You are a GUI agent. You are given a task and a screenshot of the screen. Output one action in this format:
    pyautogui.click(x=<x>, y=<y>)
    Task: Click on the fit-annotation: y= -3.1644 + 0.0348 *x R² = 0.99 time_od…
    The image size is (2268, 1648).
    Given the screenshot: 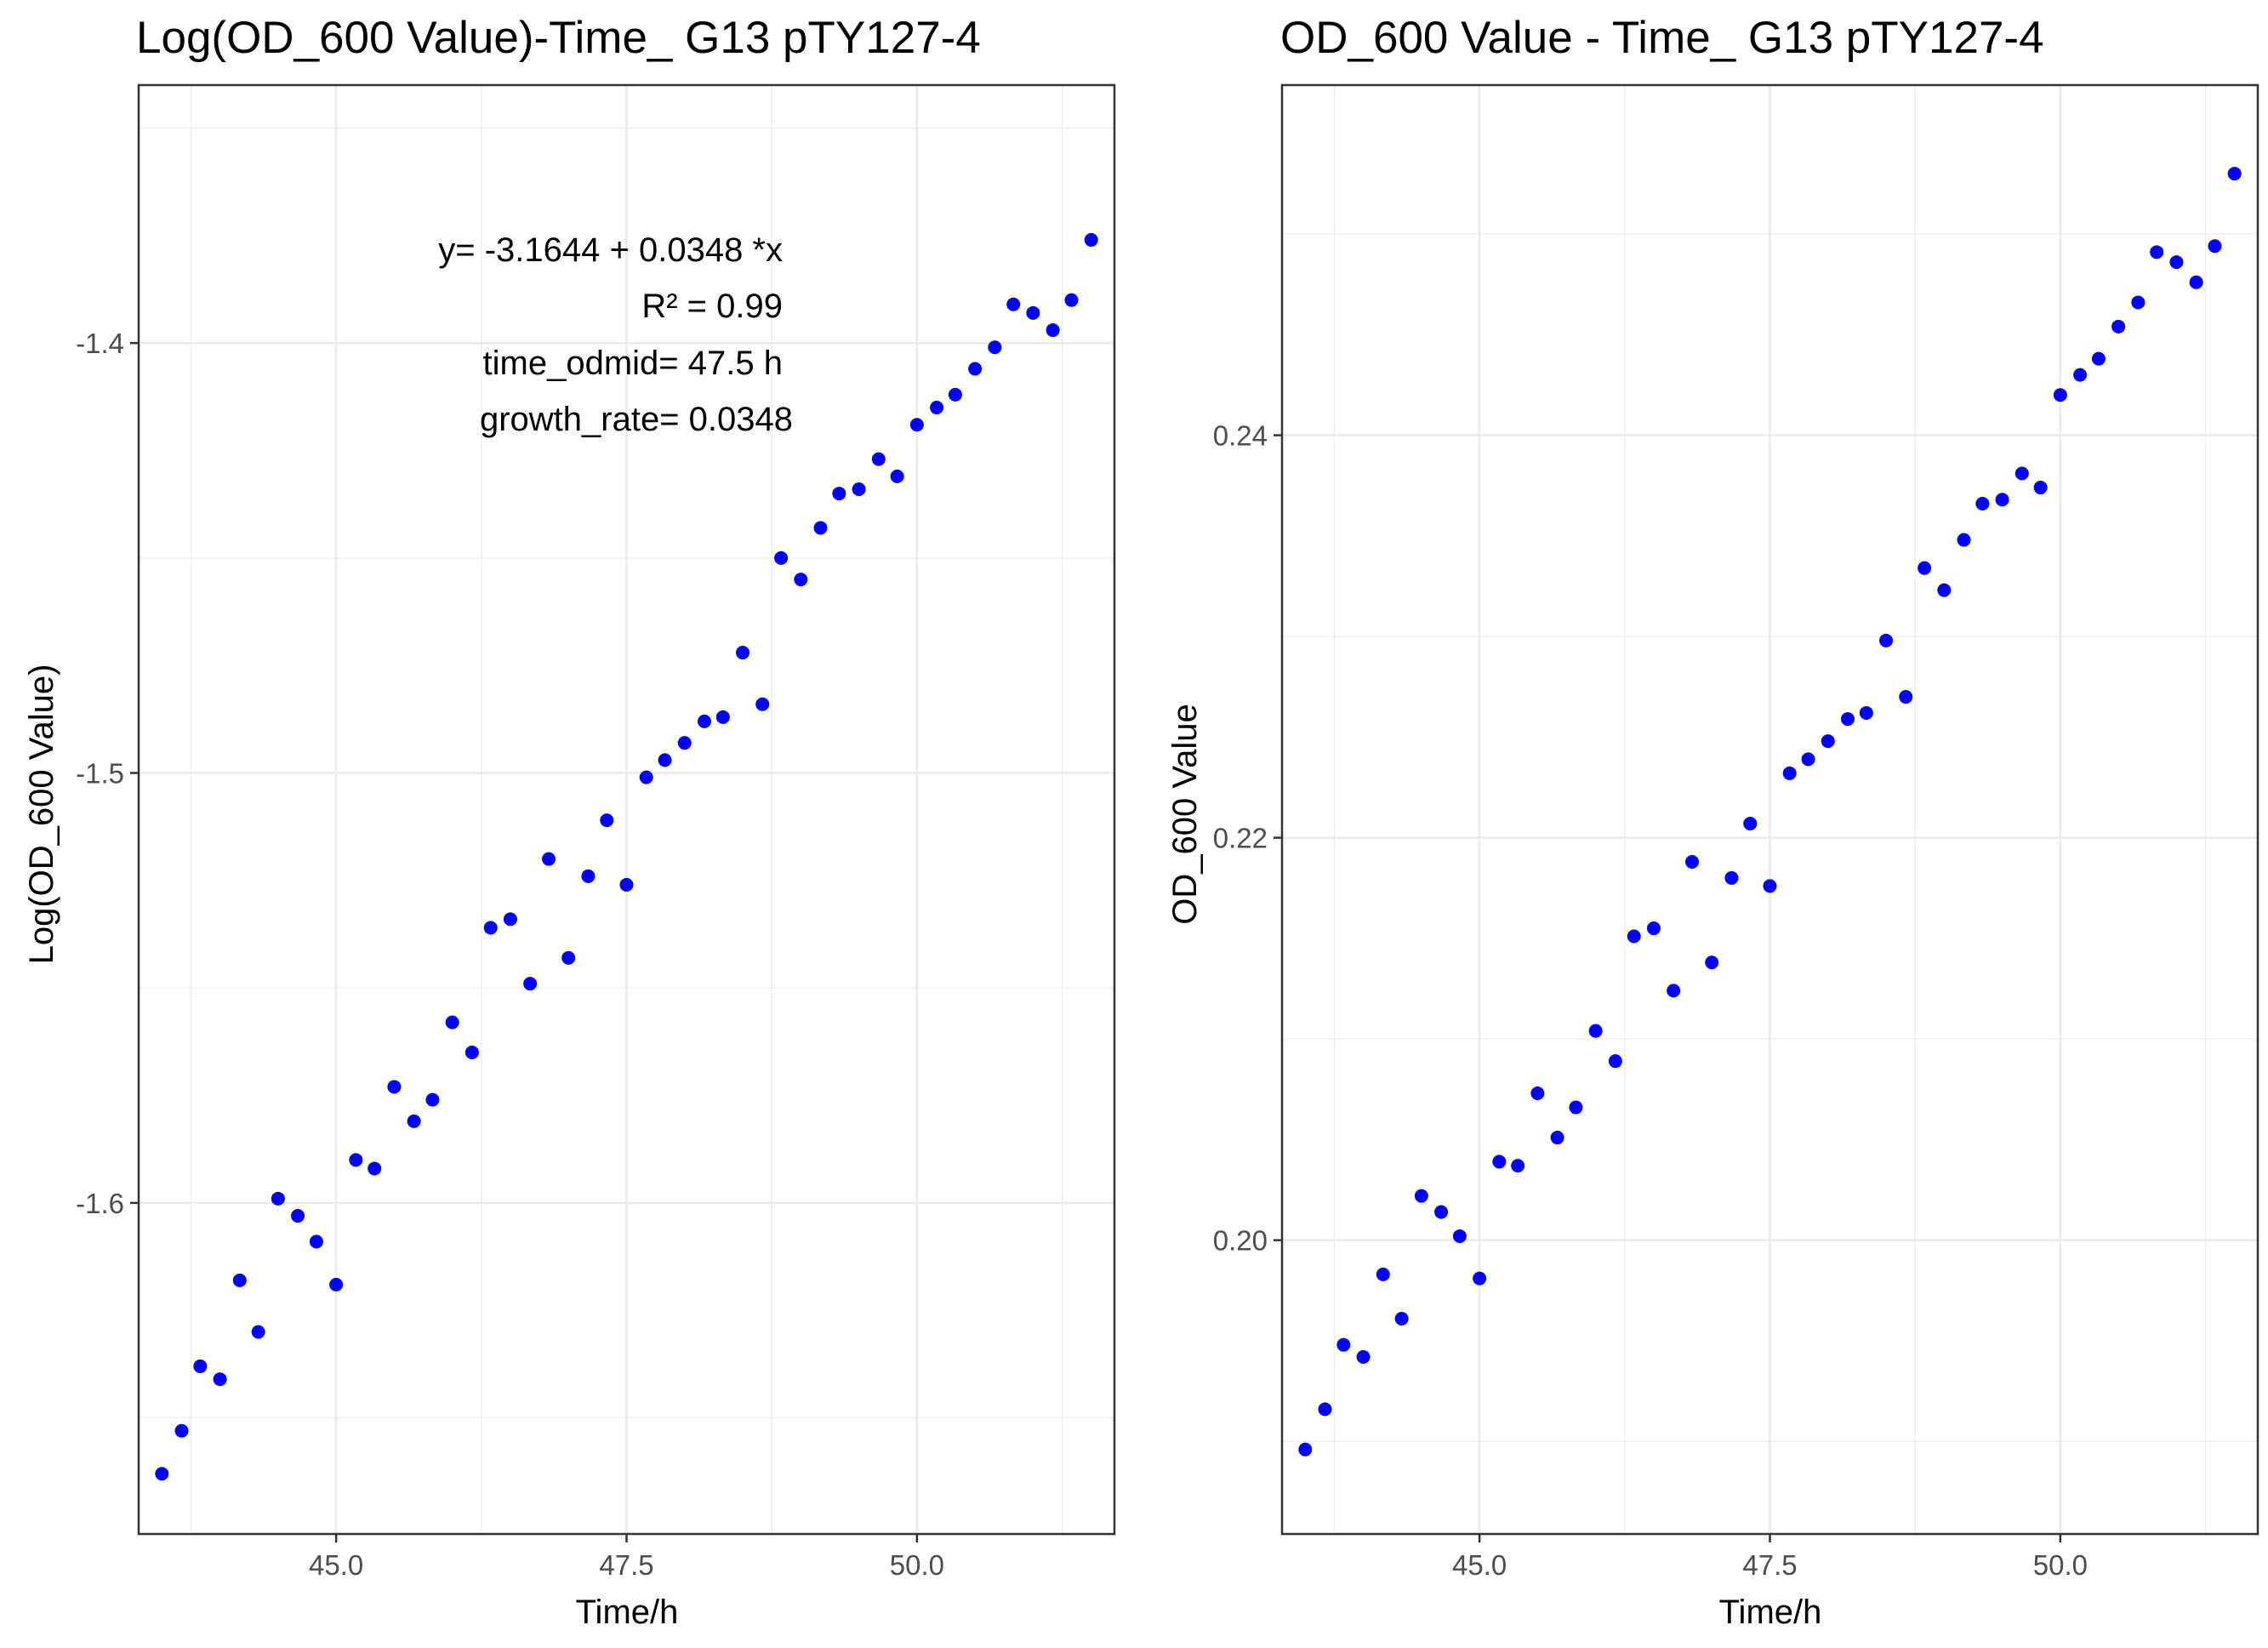 What is the action you would take?
    pyautogui.click(x=616, y=334)
    